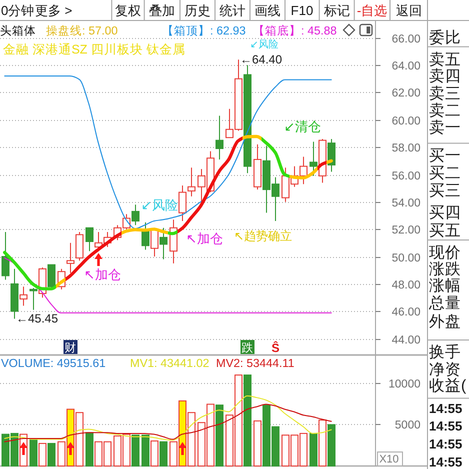  I want to click on y-tick-label: 5000, so click(407, 426).